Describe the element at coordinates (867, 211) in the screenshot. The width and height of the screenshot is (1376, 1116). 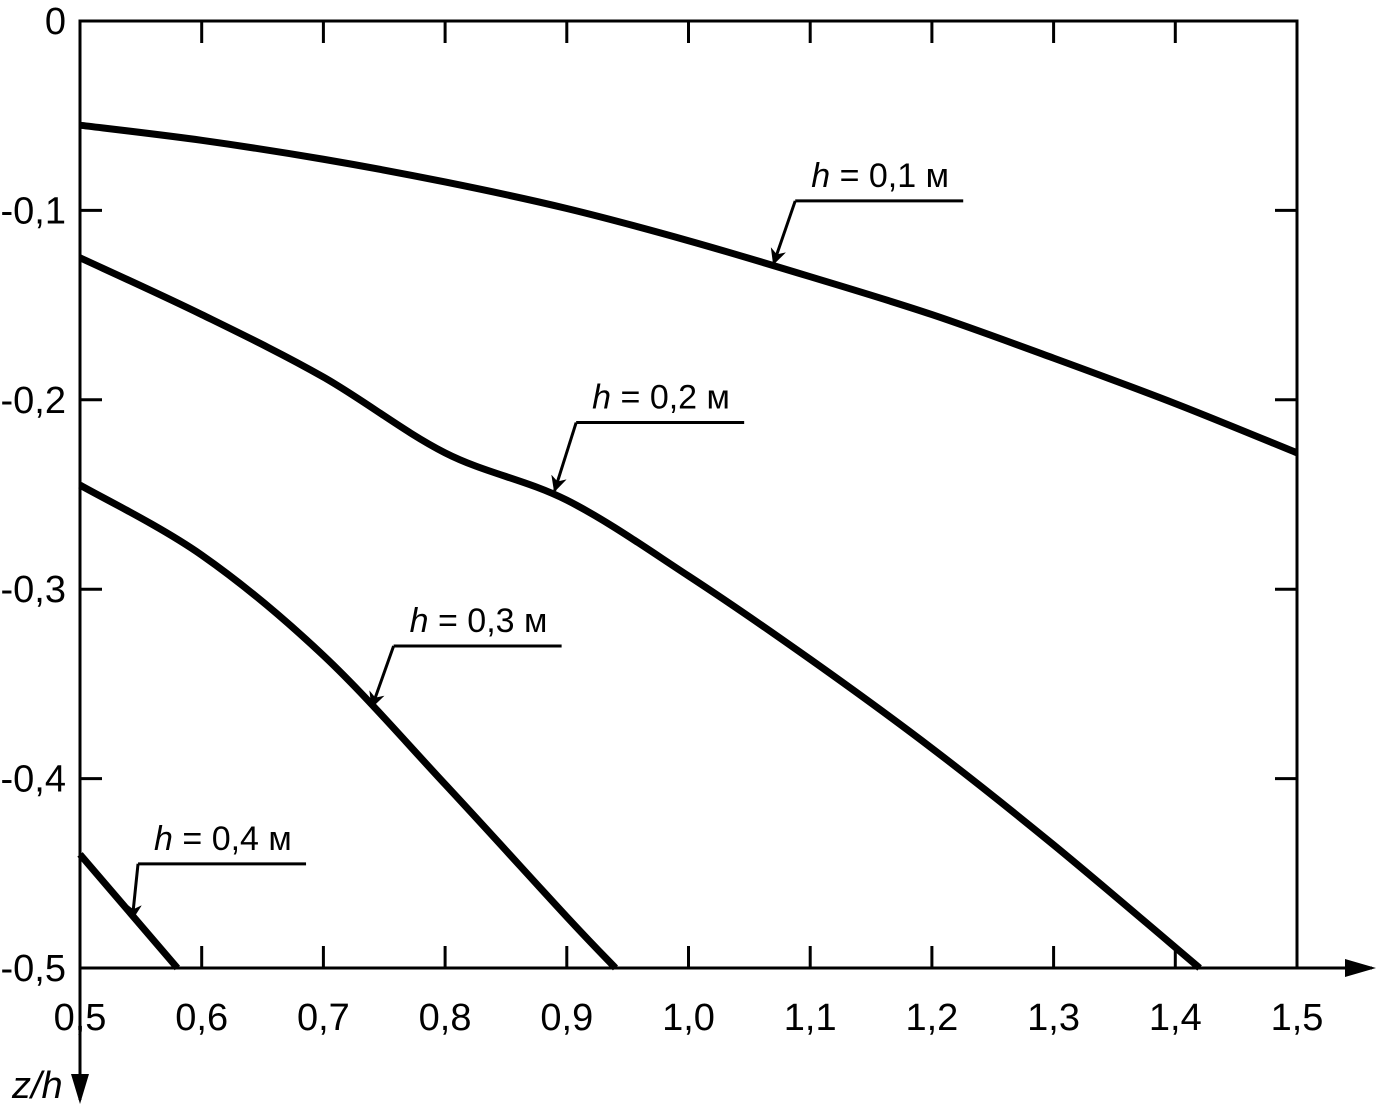
I see `series-label-1: h = 0,1 м` at that location.